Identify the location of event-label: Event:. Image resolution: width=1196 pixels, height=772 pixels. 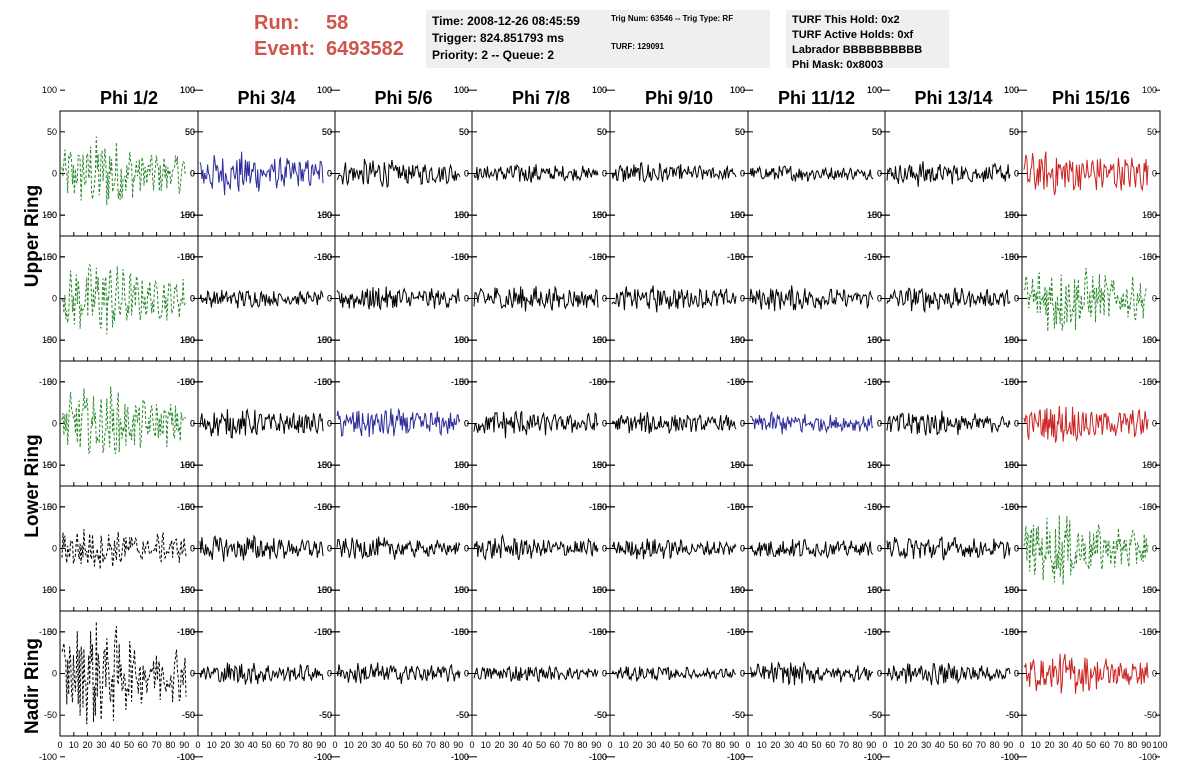
(285, 49).